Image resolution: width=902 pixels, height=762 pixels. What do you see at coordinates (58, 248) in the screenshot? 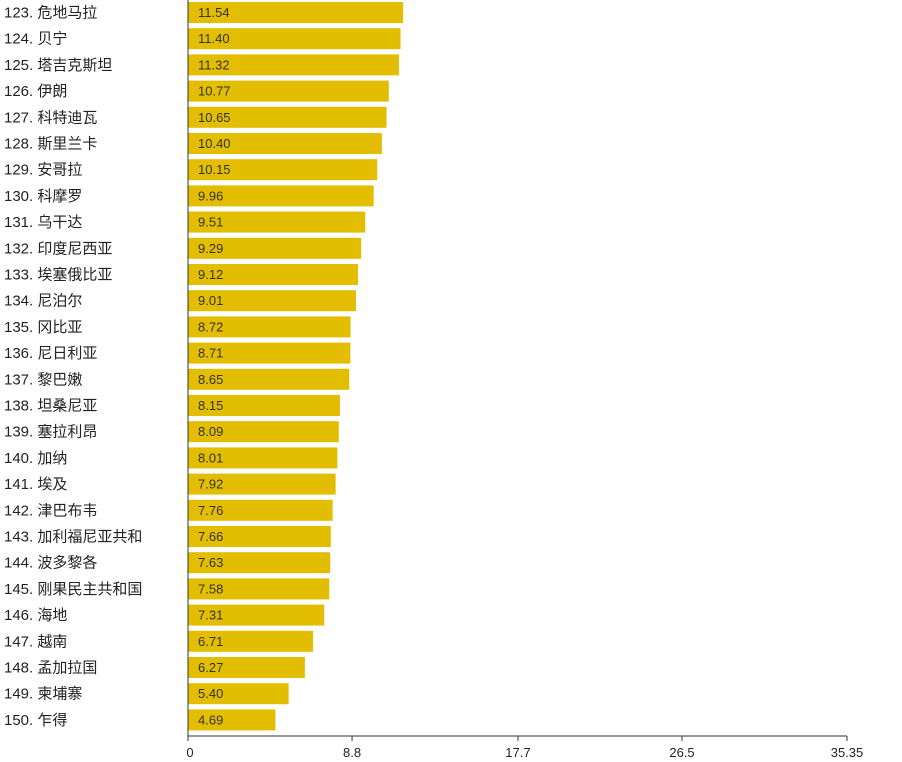
I see `category-label-9: 132. 印度尼西亚` at bounding box center [58, 248].